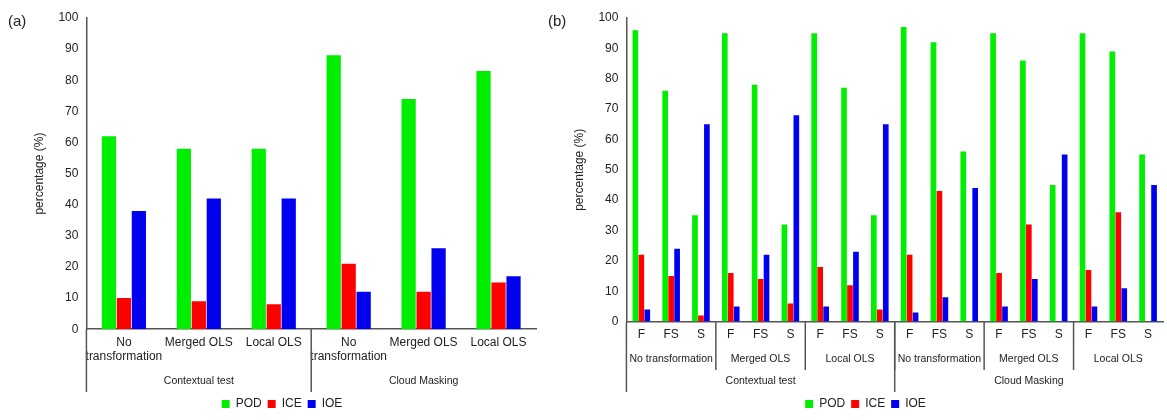 The image size is (1167, 420). What do you see at coordinates (17, 20) in the screenshot?
I see `chart-title: (a)` at bounding box center [17, 20].